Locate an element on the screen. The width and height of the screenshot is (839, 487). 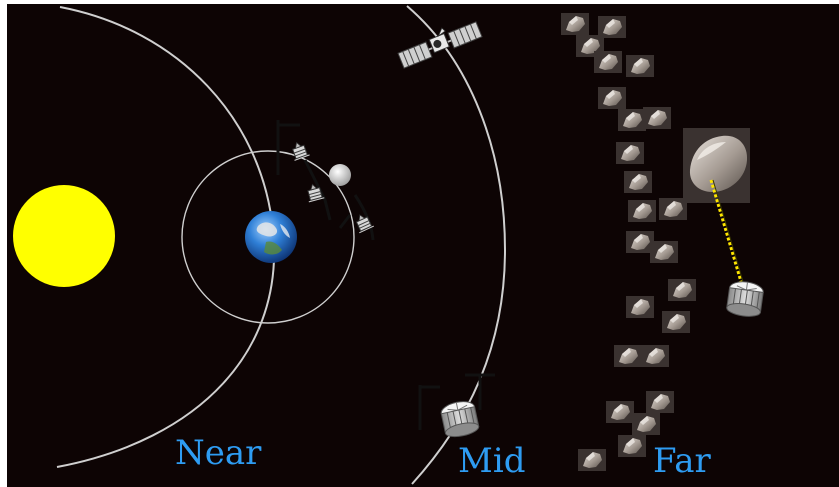
earth-icon is located at coordinates (271, 237).